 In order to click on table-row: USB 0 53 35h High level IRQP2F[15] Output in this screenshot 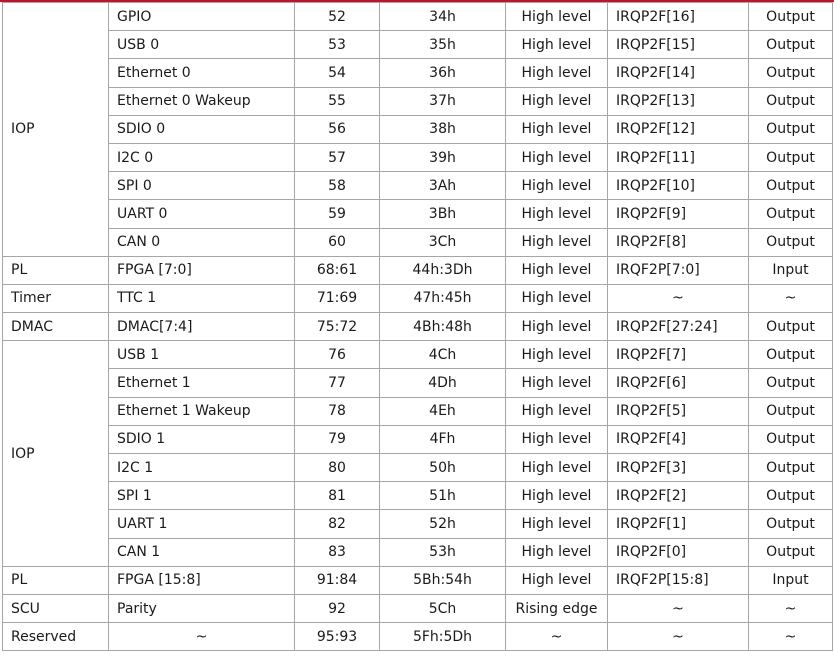, I will do `click(418, 45)`.